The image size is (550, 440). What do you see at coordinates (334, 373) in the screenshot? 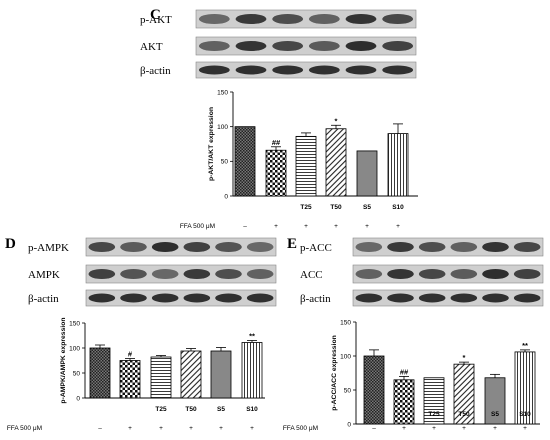
I see `y-axis-label: p-ACC/ACC expression` at bounding box center [334, 373].